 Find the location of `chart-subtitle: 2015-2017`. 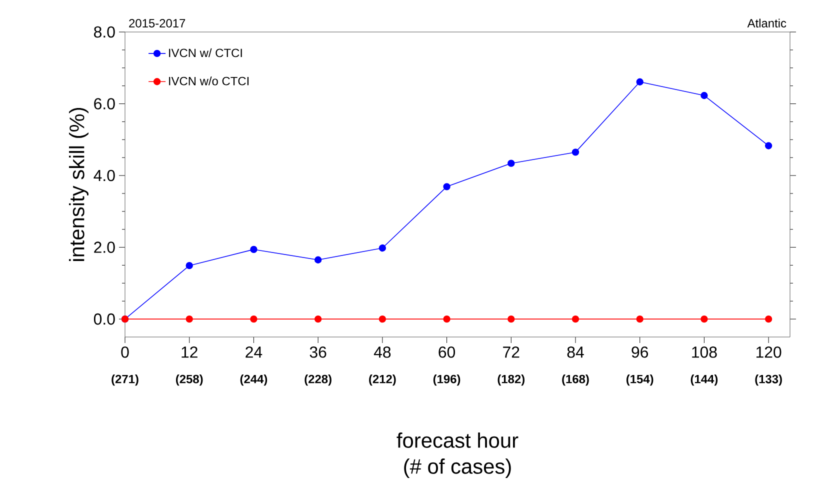

chart-subtitle: 2015-2017 is located at coordinates (157, 23).